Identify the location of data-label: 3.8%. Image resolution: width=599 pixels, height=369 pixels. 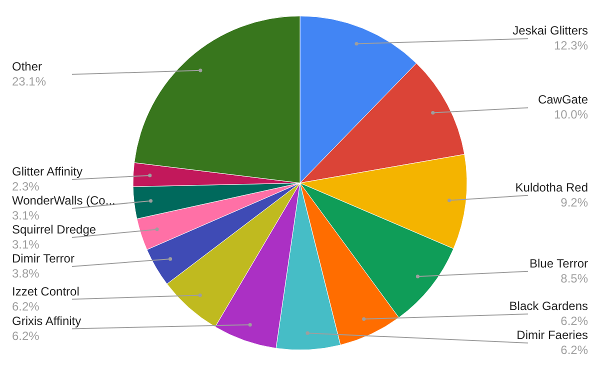
(26, 273).